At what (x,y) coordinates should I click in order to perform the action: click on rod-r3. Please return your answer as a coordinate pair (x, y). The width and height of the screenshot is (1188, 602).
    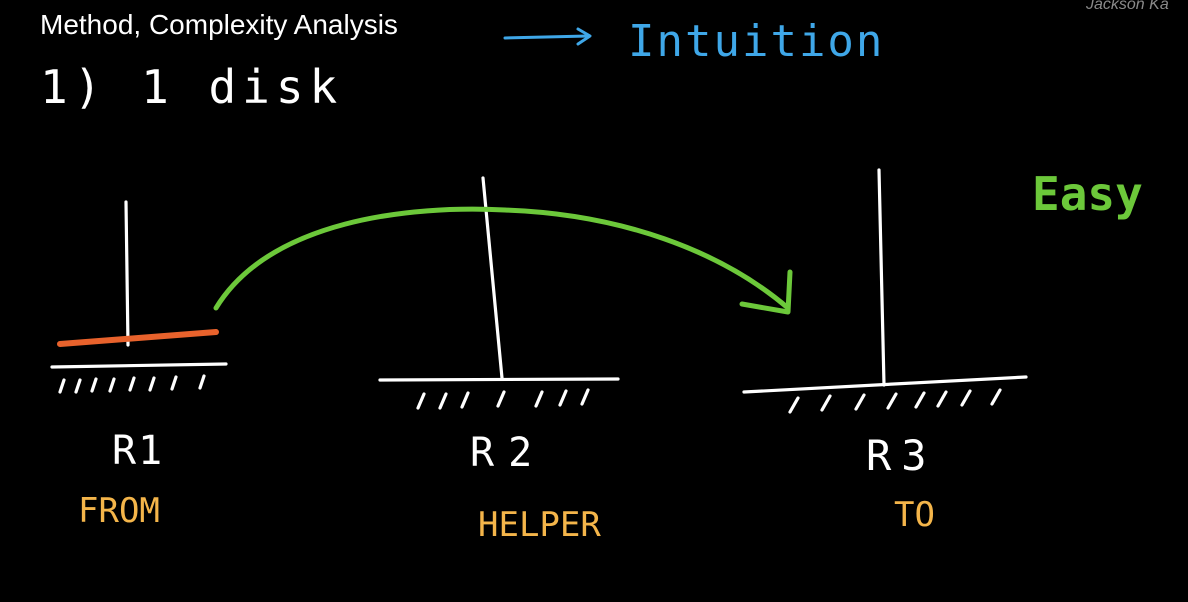
    Looking at the image, I should click on (885, 291).